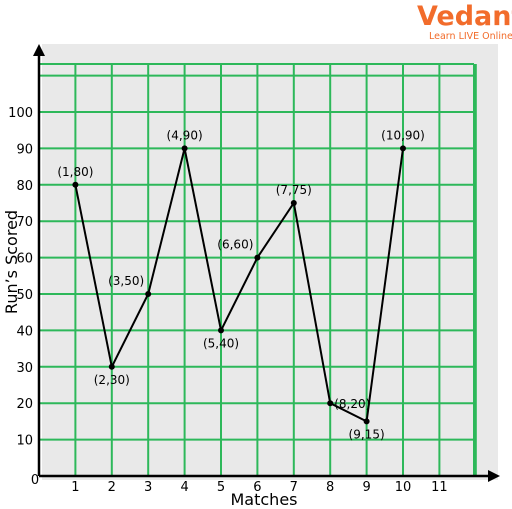 Image resolution: width=512 pixels, height=509 pixels. Describe the element at coordinates (330, 487) in the screenshot. I see `x-tick-label: 8` at that location.